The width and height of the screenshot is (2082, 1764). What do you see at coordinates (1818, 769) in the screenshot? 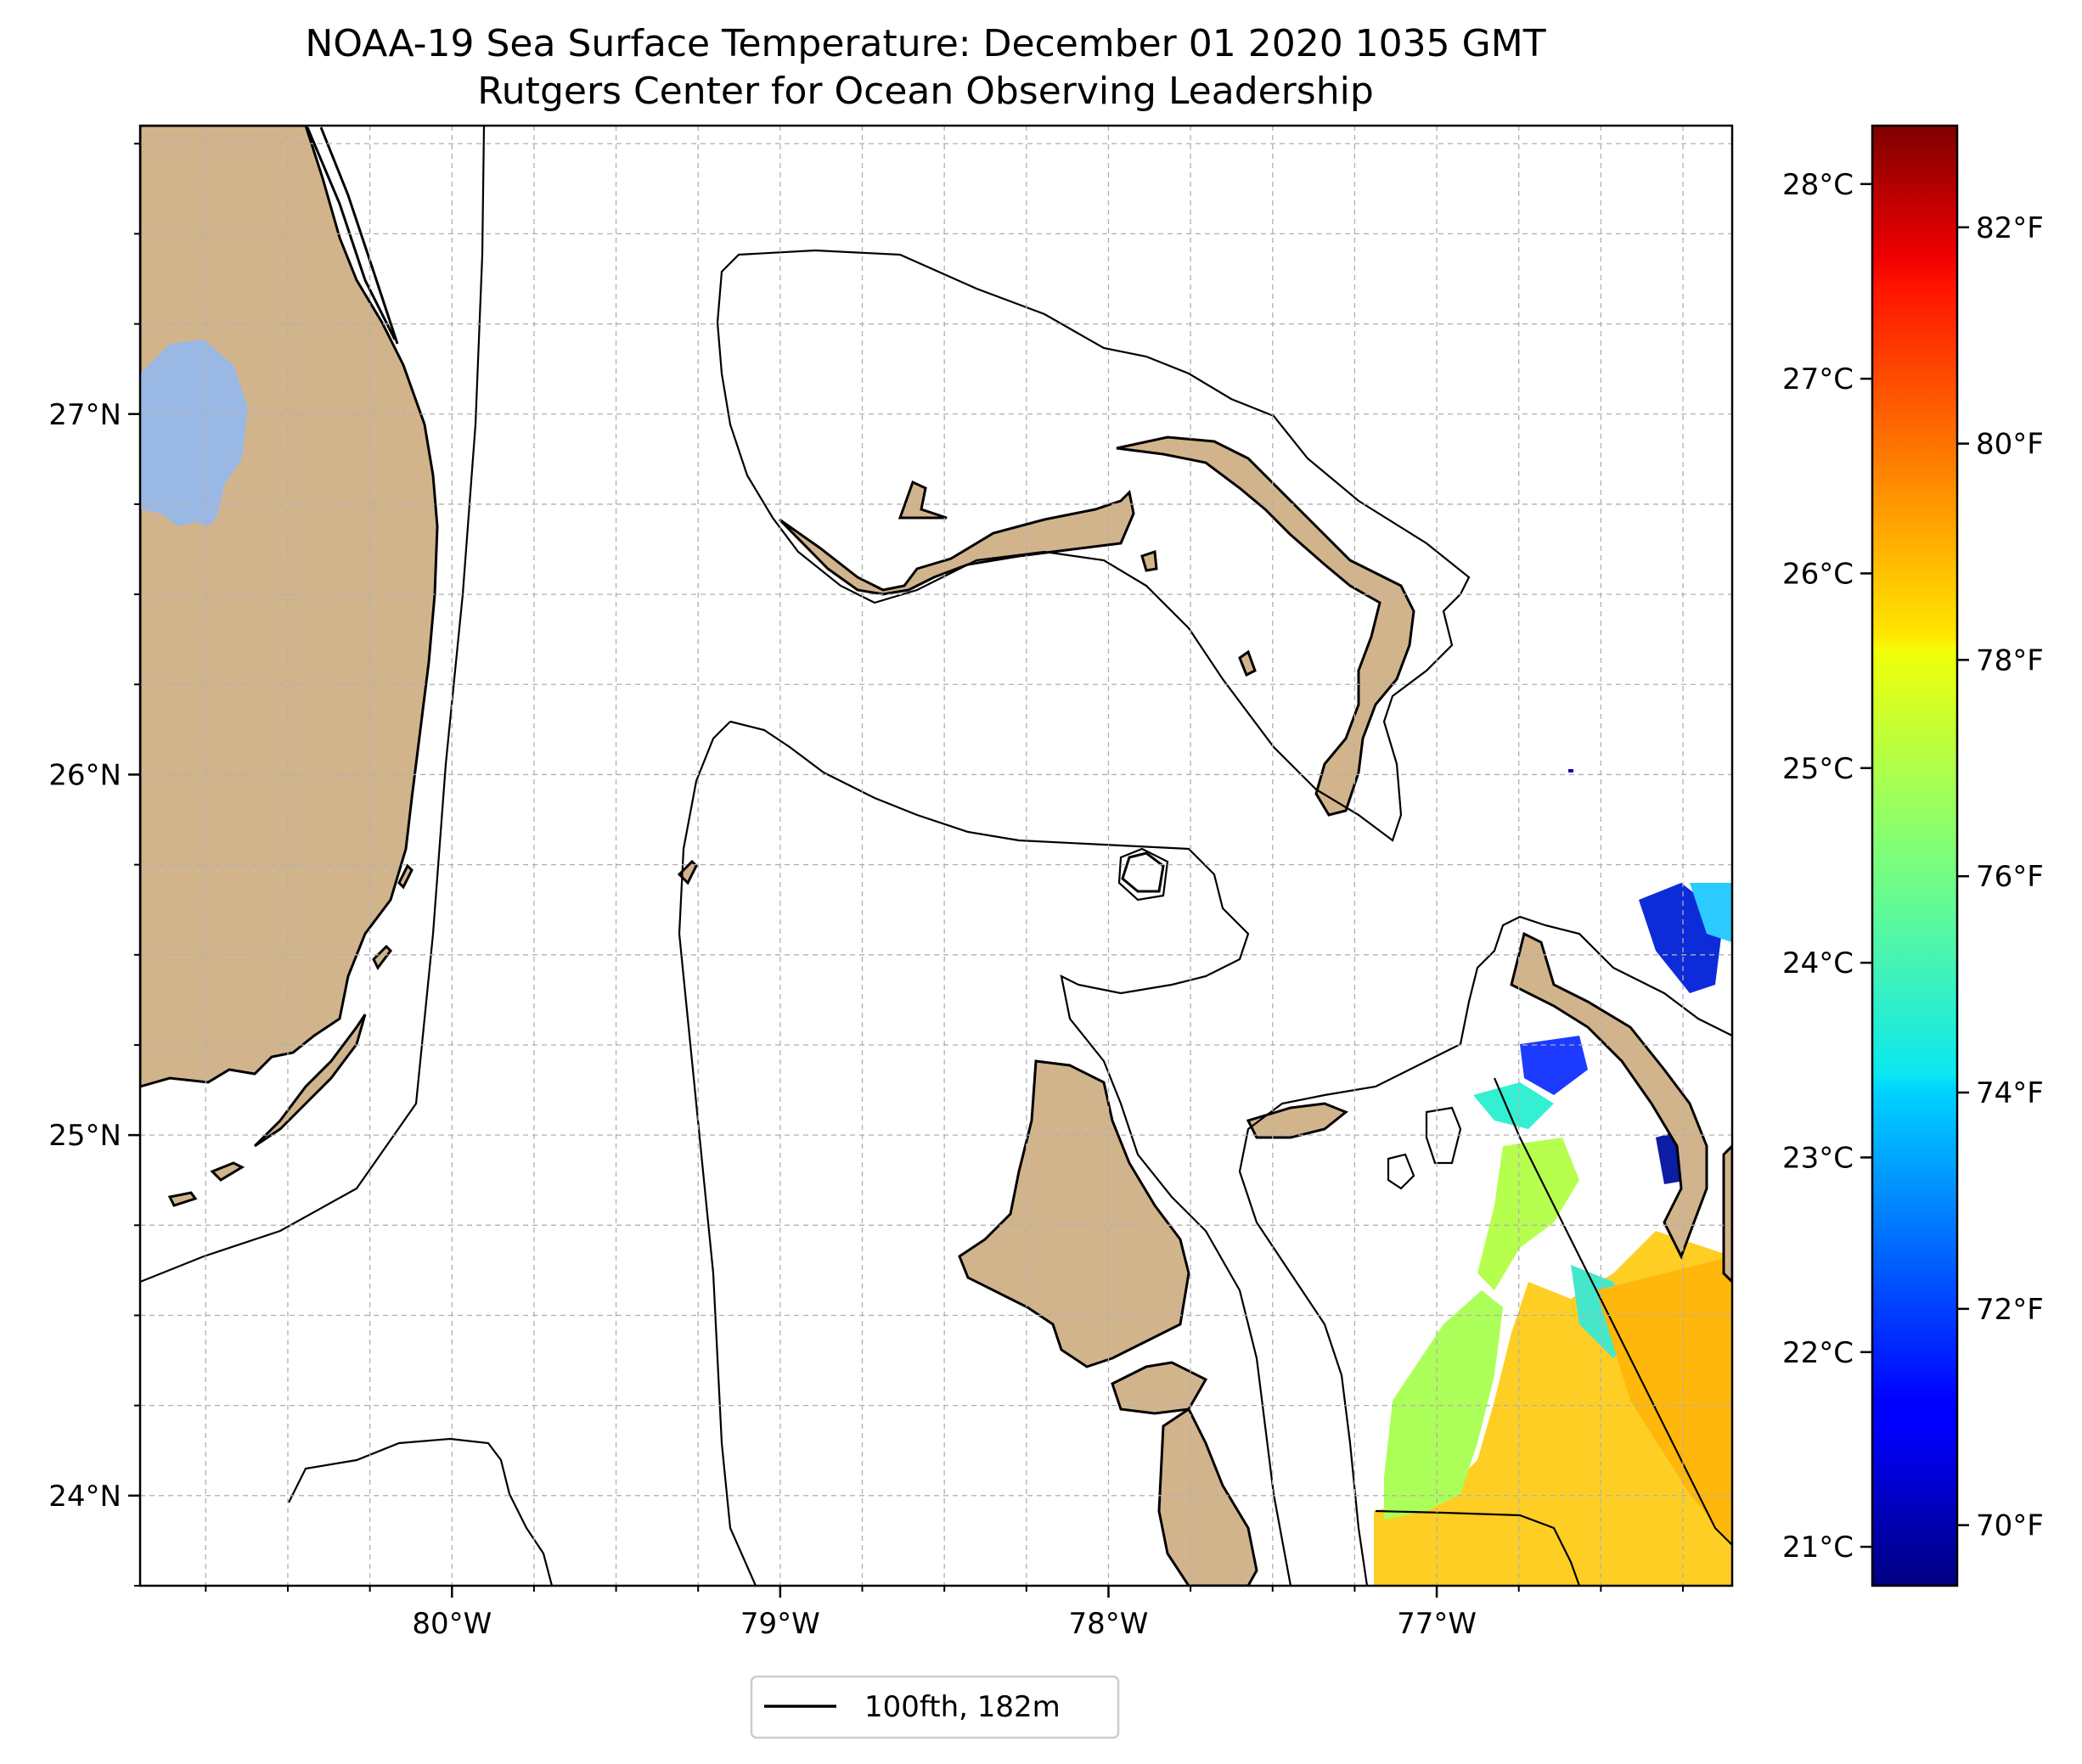
I see `celsius-tick-label: 25°C` at bounding box center [1818, 769].